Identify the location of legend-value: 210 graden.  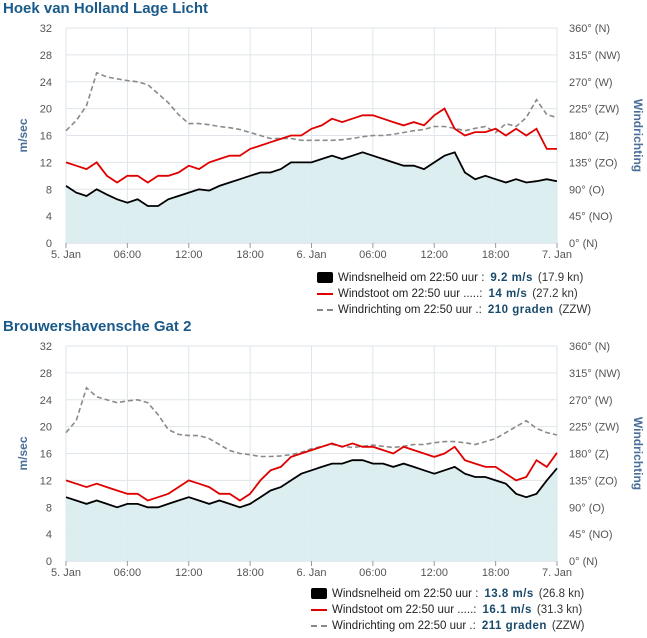
(520, 310).